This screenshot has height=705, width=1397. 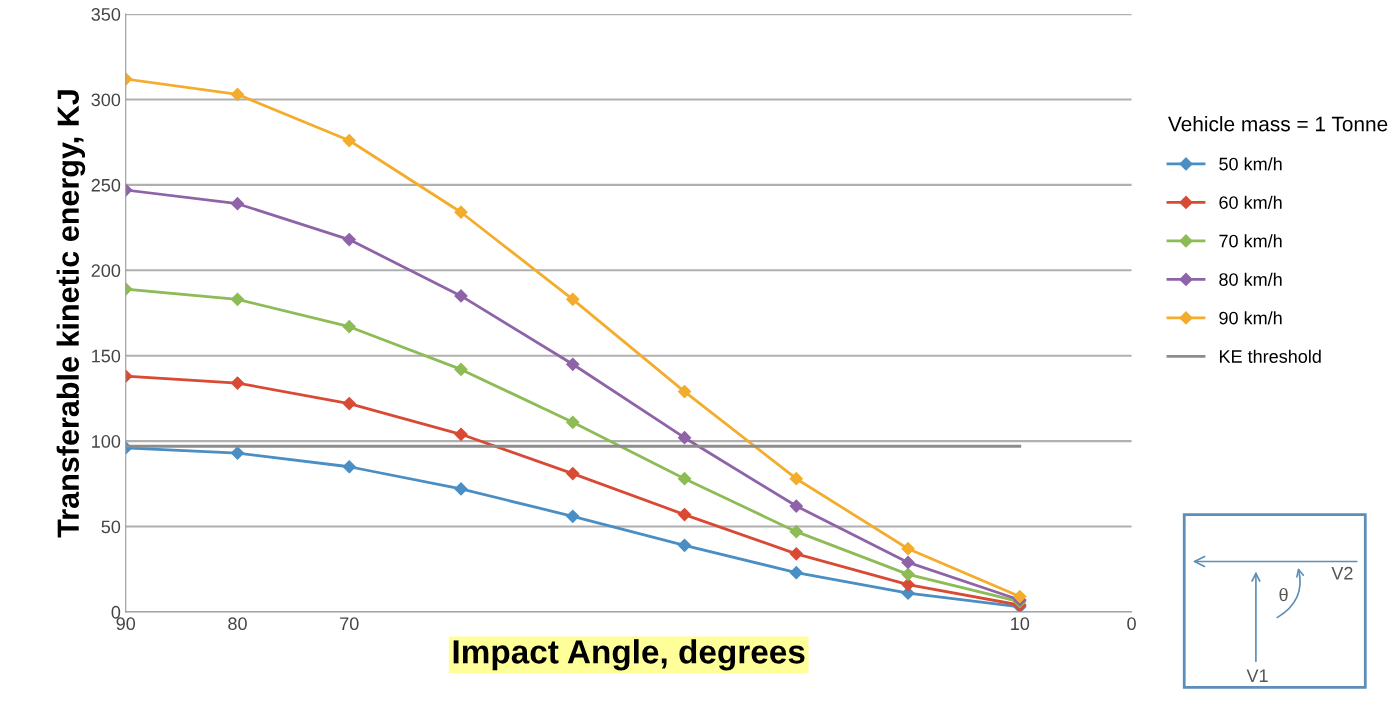 I want to click on legend-label: 70 km/h, so click(x=1250, y=241).